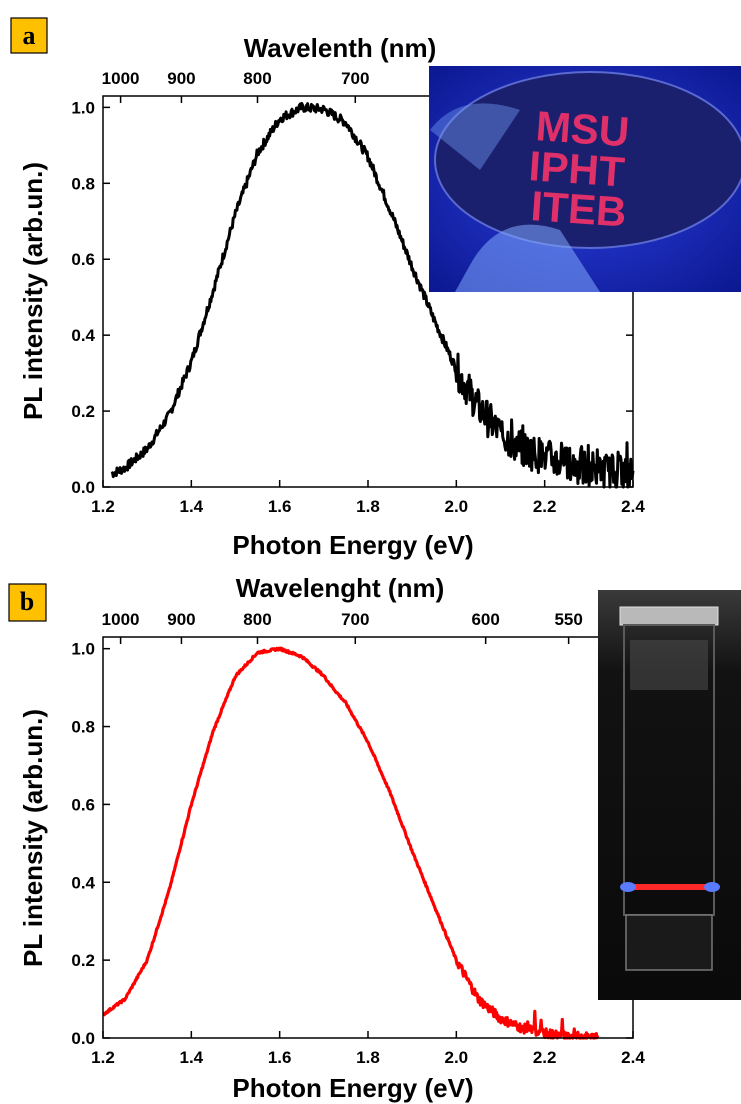 This screenshot has height=1104, width=741. I want to click on panel-b-top-ticks: 1000 900 800 700 600 550, so click(342, 627).